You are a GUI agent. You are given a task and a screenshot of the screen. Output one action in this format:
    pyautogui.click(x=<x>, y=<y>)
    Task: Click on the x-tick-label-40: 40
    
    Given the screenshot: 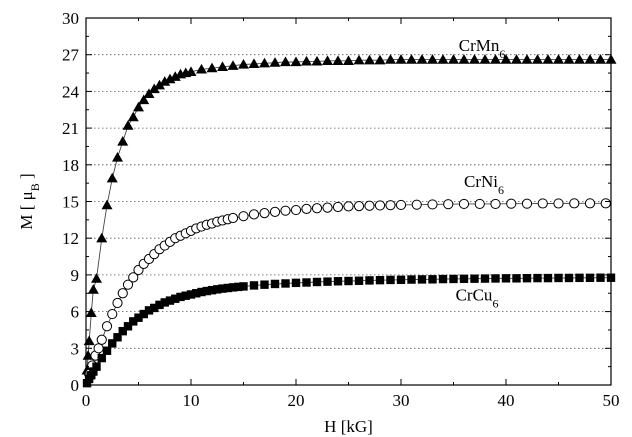 What is the action you would take?
    pyautogui.click(x=506, y=400)
    